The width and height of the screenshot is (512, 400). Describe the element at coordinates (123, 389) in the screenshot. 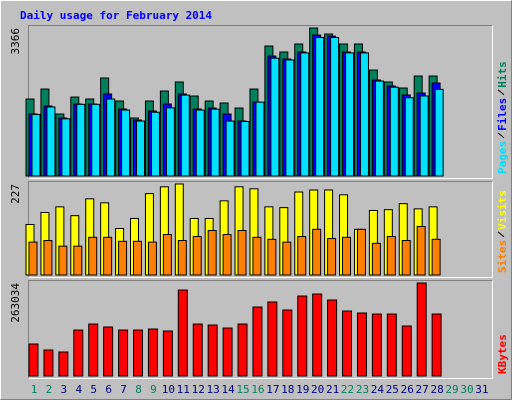

I see `x-tick-label: 7` at that location.